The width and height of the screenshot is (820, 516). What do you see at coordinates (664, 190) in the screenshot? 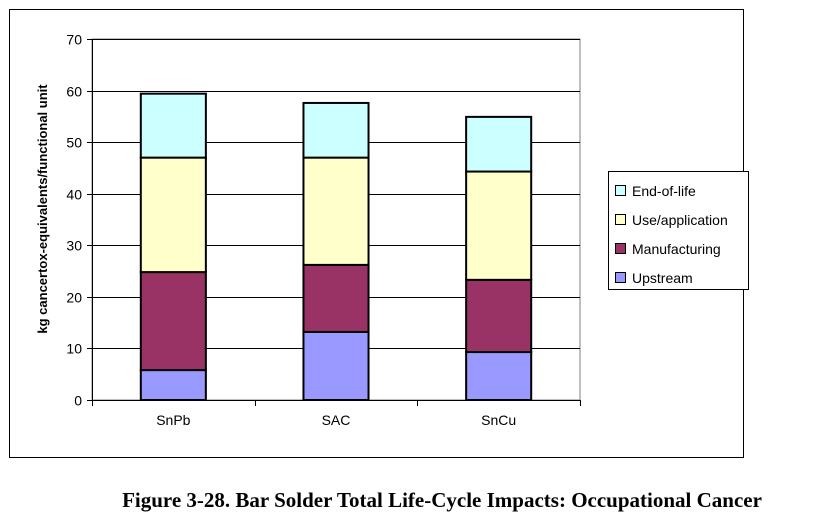
I see `legend-label: End-of-life` at bounding box center [664, 190].